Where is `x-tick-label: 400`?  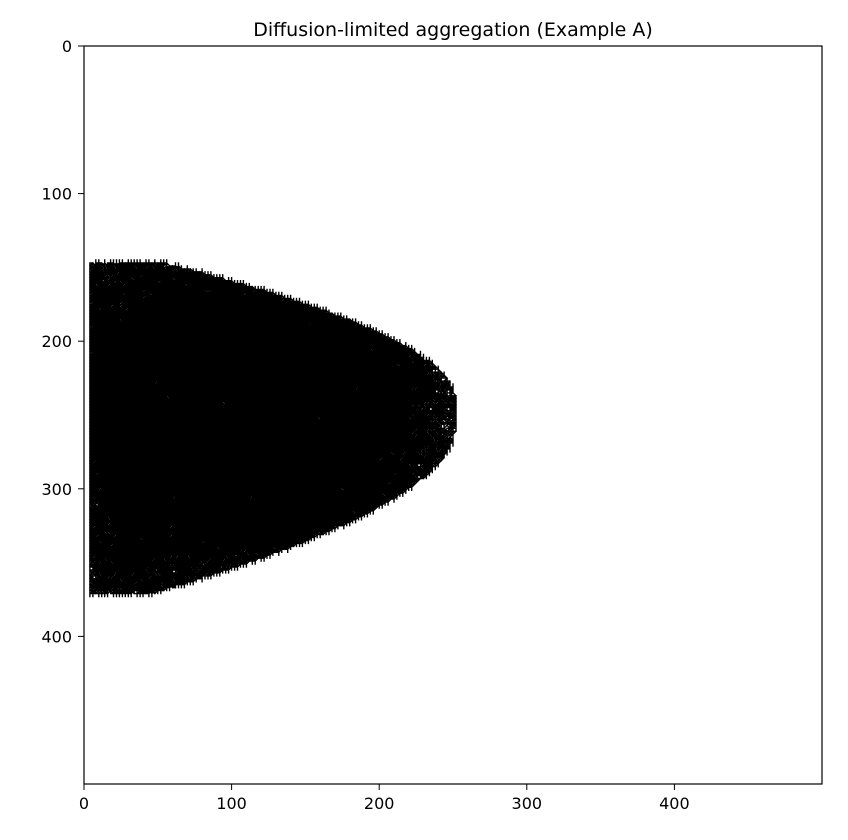
x-tick-label: 400 is located at coordinates (674, 803).